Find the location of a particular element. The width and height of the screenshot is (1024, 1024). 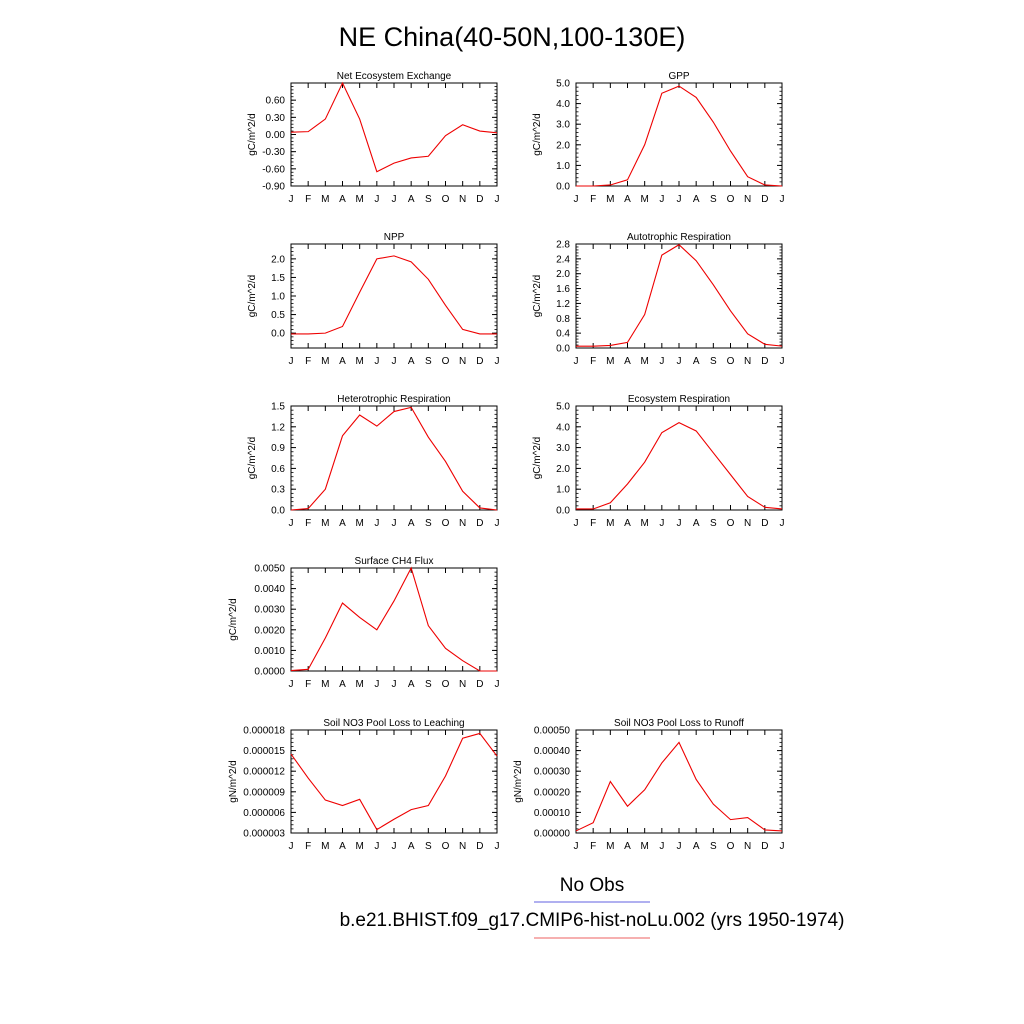

series-line-ch4 is located at coordinates (393, 619).